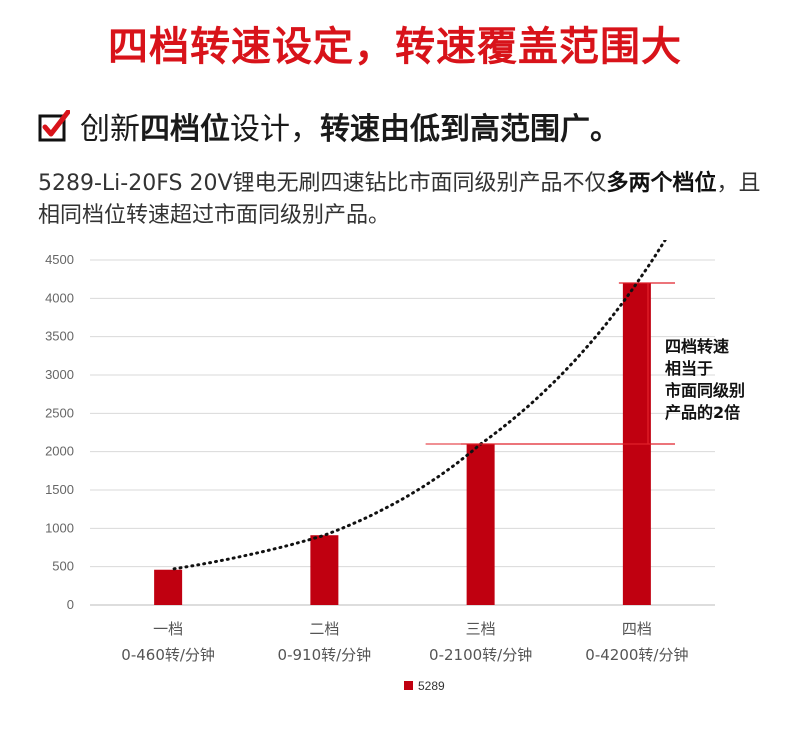  Describe the element at coordinates (689, 368) in the screenshot. I see `annotation-text-line: 相当于` at that location.